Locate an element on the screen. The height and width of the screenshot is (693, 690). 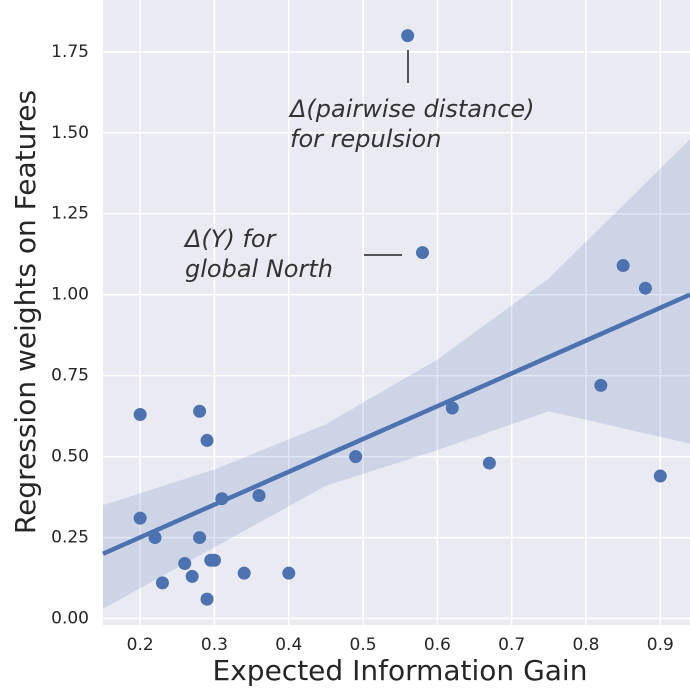
annotation: Δ(Y) for is located at coordinates (230, 239).